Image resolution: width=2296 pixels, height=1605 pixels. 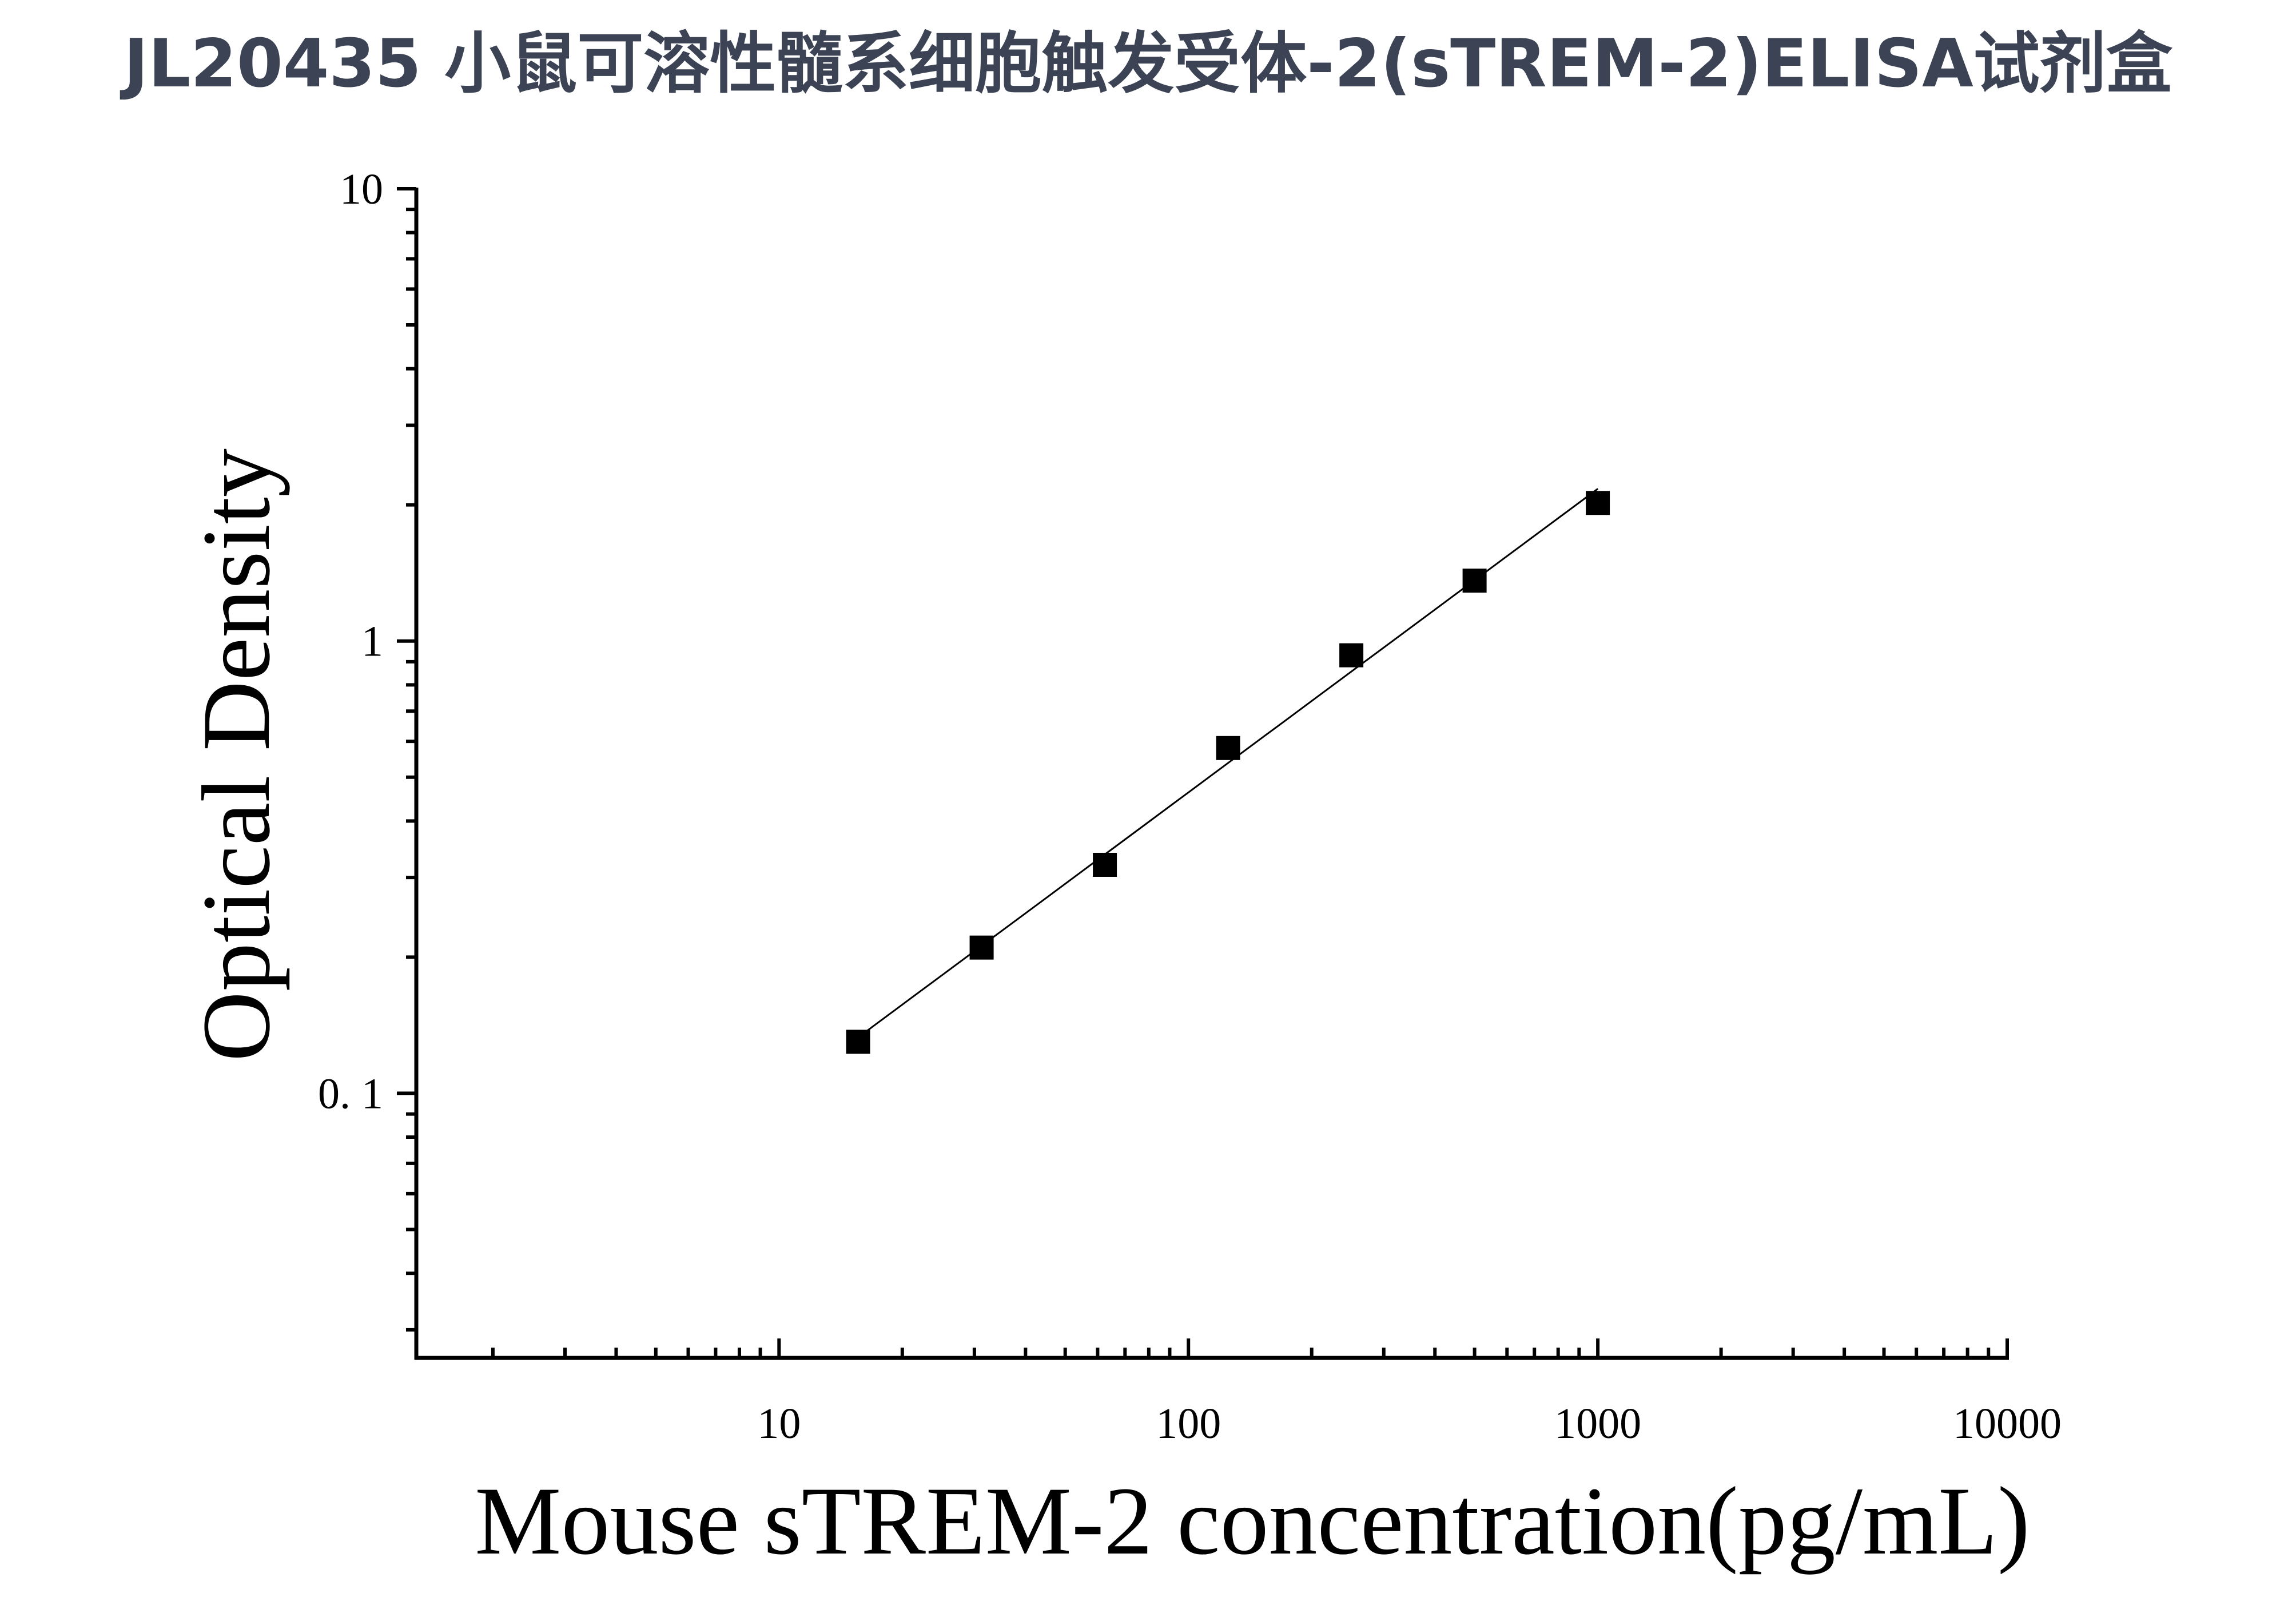 I want to click on x-tick-label: 10, so click(x=779, y=1424).